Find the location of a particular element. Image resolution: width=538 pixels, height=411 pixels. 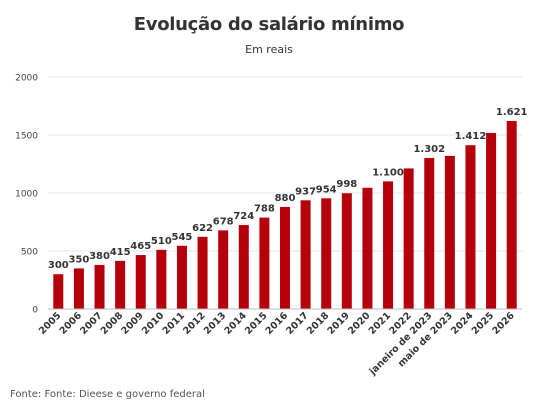

data-label: 880 is located at coordinates (285, 198).